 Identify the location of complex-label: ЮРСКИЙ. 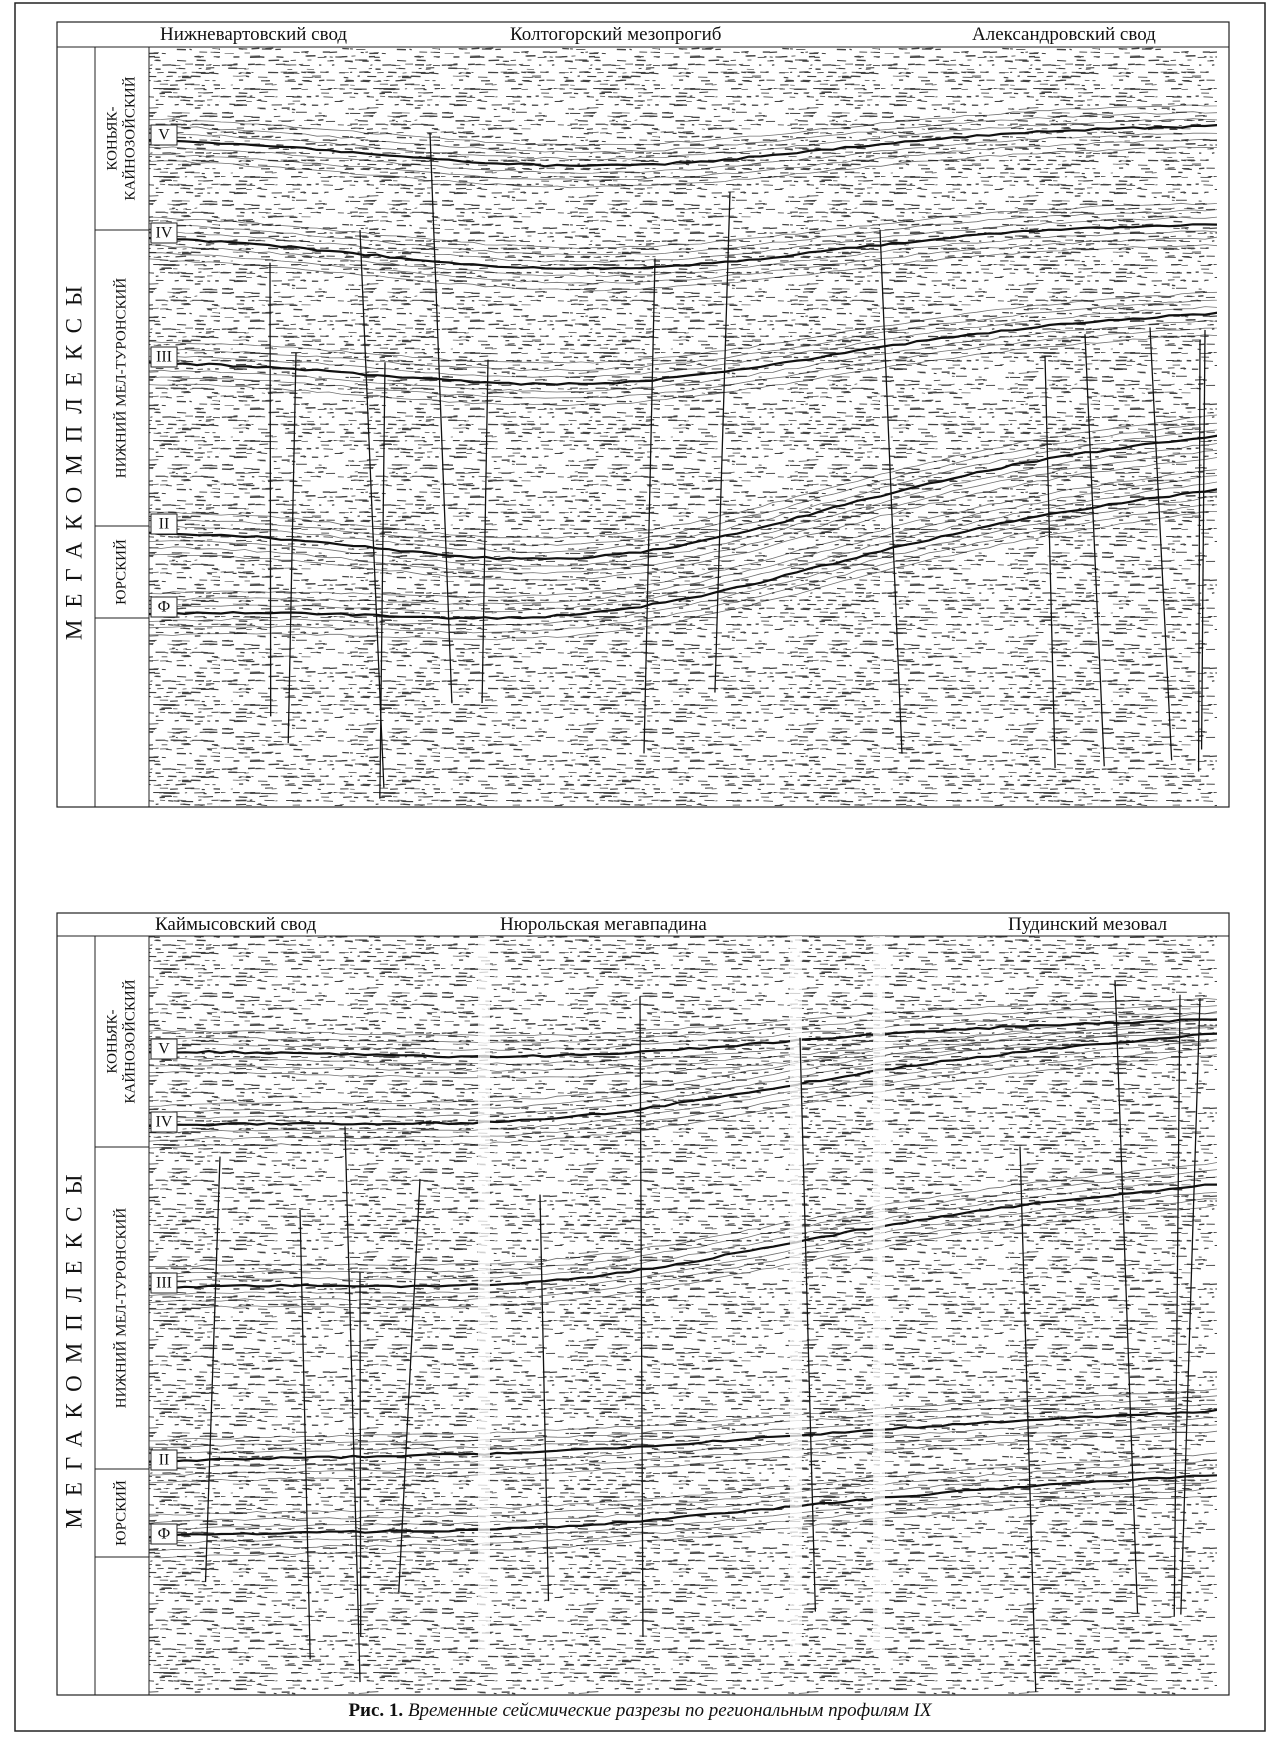
(120, 1513).